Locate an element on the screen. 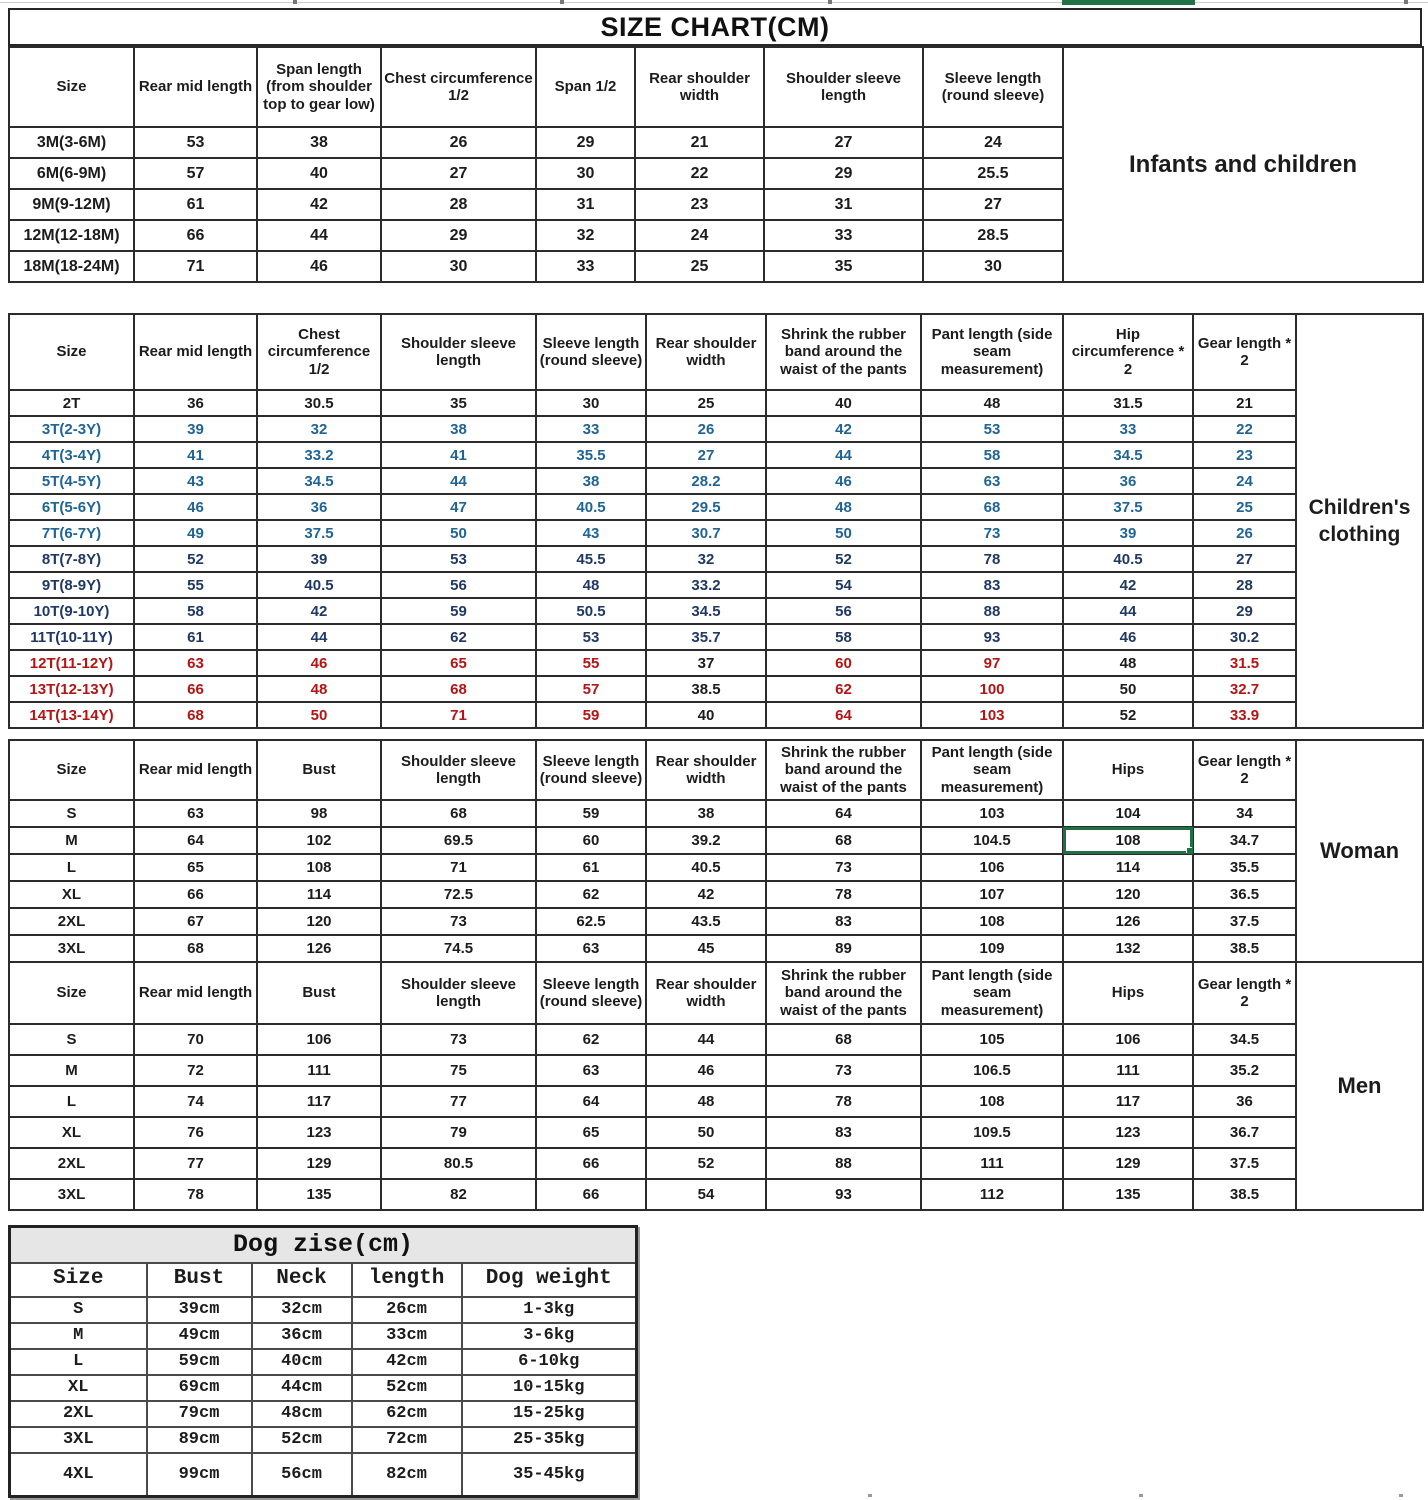 The image size is (1428, 1500). table-cell: 34 is located at coordinates (1244, 813).